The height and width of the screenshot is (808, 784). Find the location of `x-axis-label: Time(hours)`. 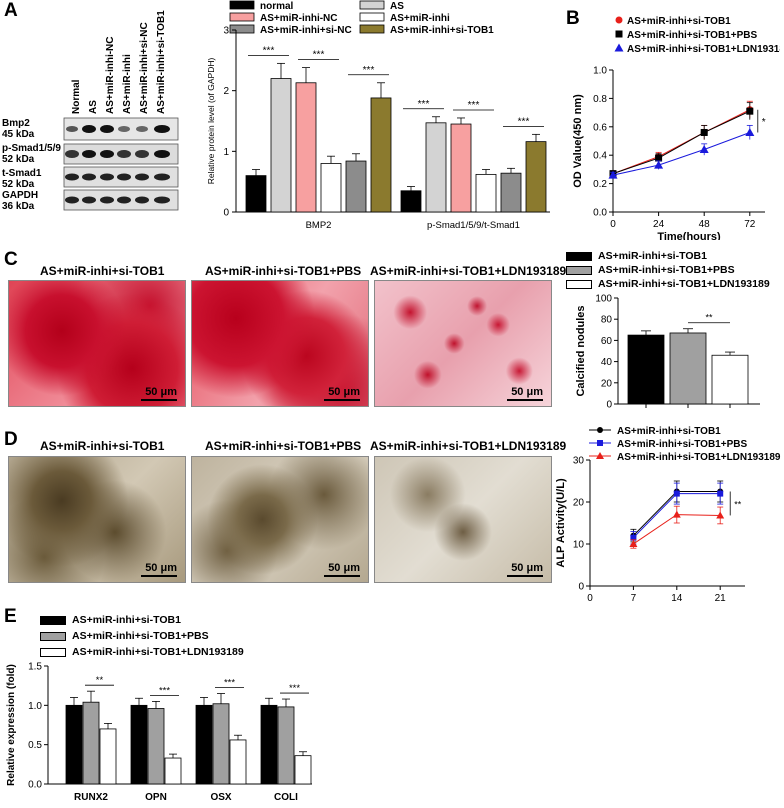

x-axis-label: Time(hours) is located at coordinates (689, 235).